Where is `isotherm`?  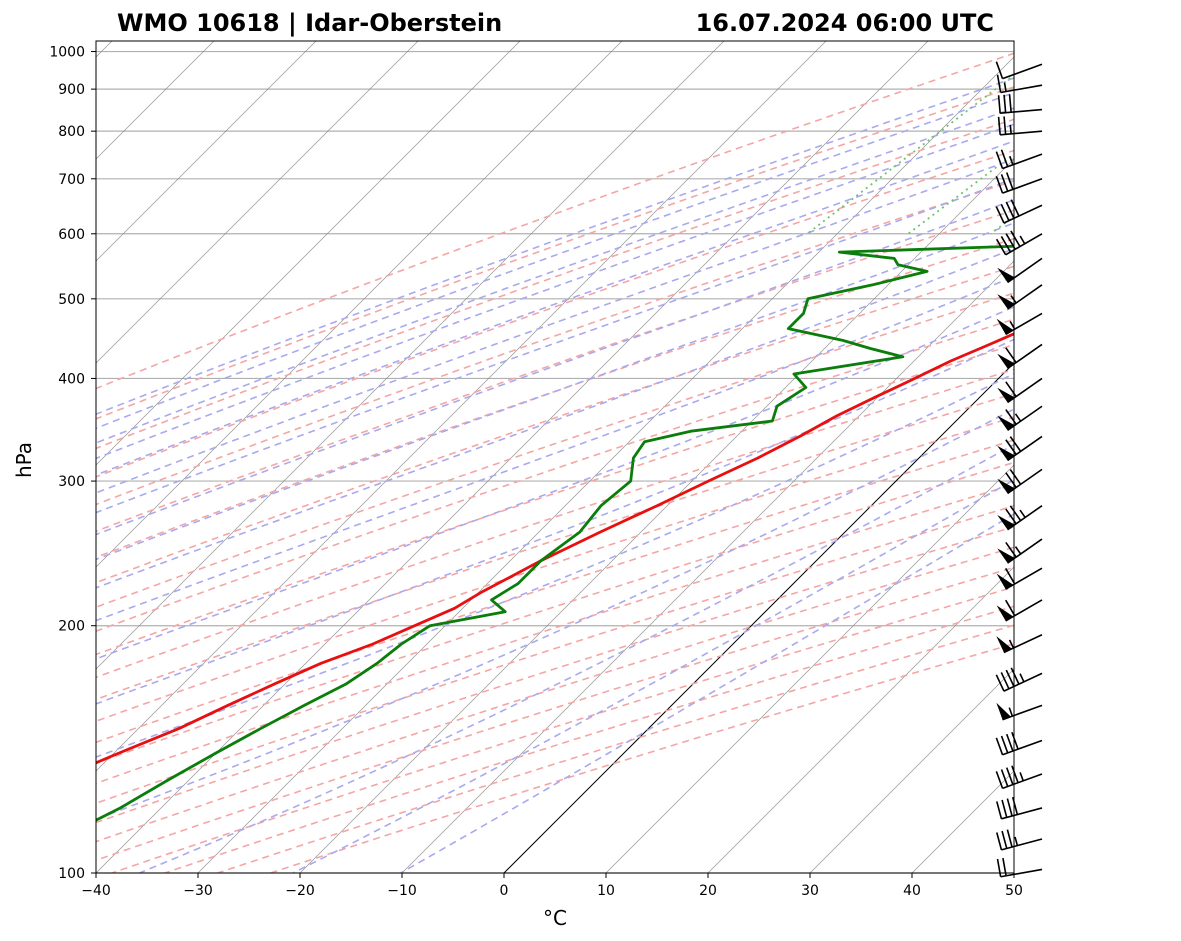 isotherm is located at coordinates (911, 770).